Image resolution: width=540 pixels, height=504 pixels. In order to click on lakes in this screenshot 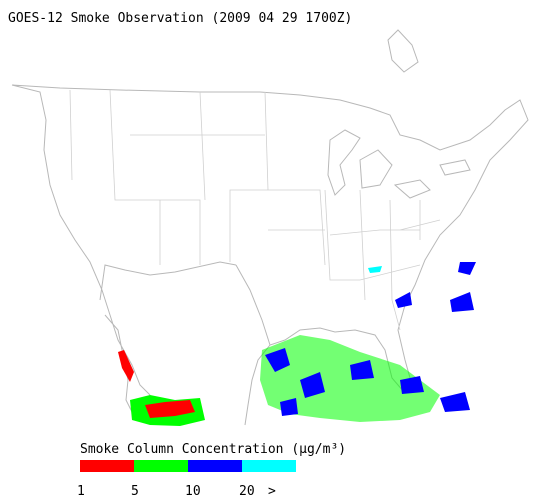, I will do `click(399, 164)`.